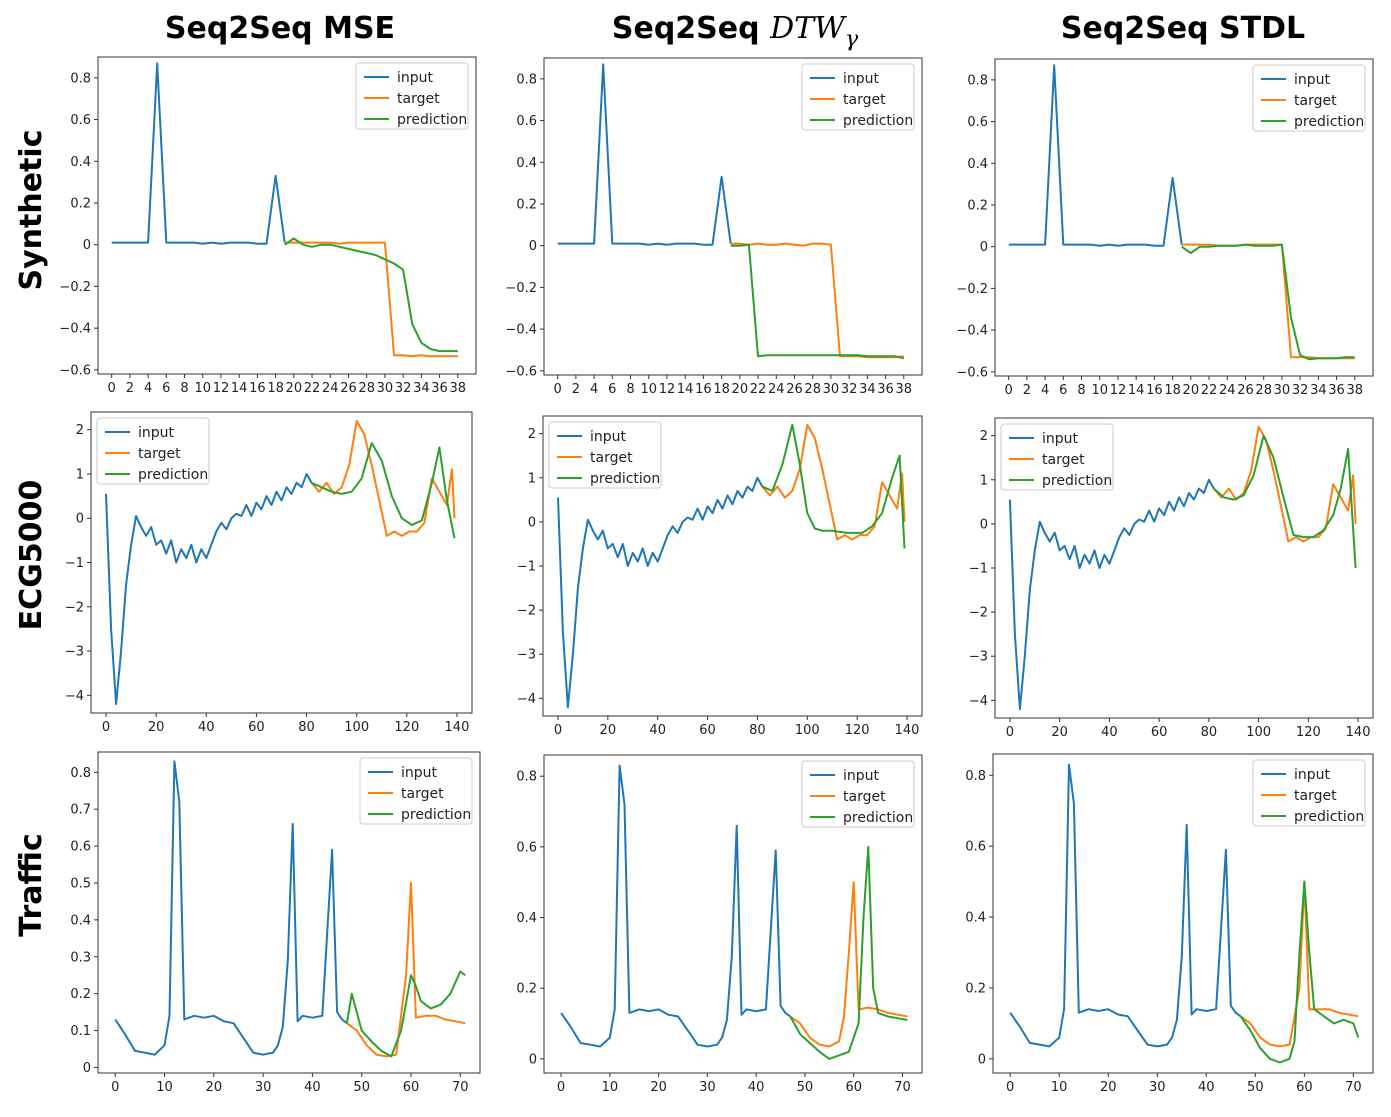  Describe the element at coordinates (691, 28) in the screenshot. I see `column-title-dtw-prefix: Seq2Seq` at that location.